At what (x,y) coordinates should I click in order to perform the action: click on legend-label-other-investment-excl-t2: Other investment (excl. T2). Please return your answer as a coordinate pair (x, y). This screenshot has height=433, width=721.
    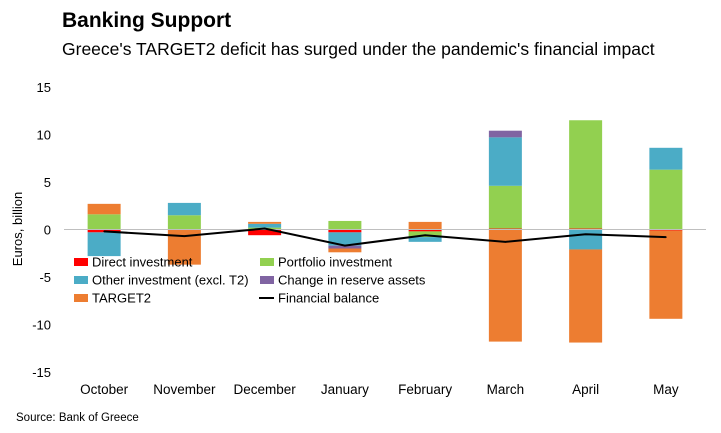
    Looking at the image, I should click on (170, 280).